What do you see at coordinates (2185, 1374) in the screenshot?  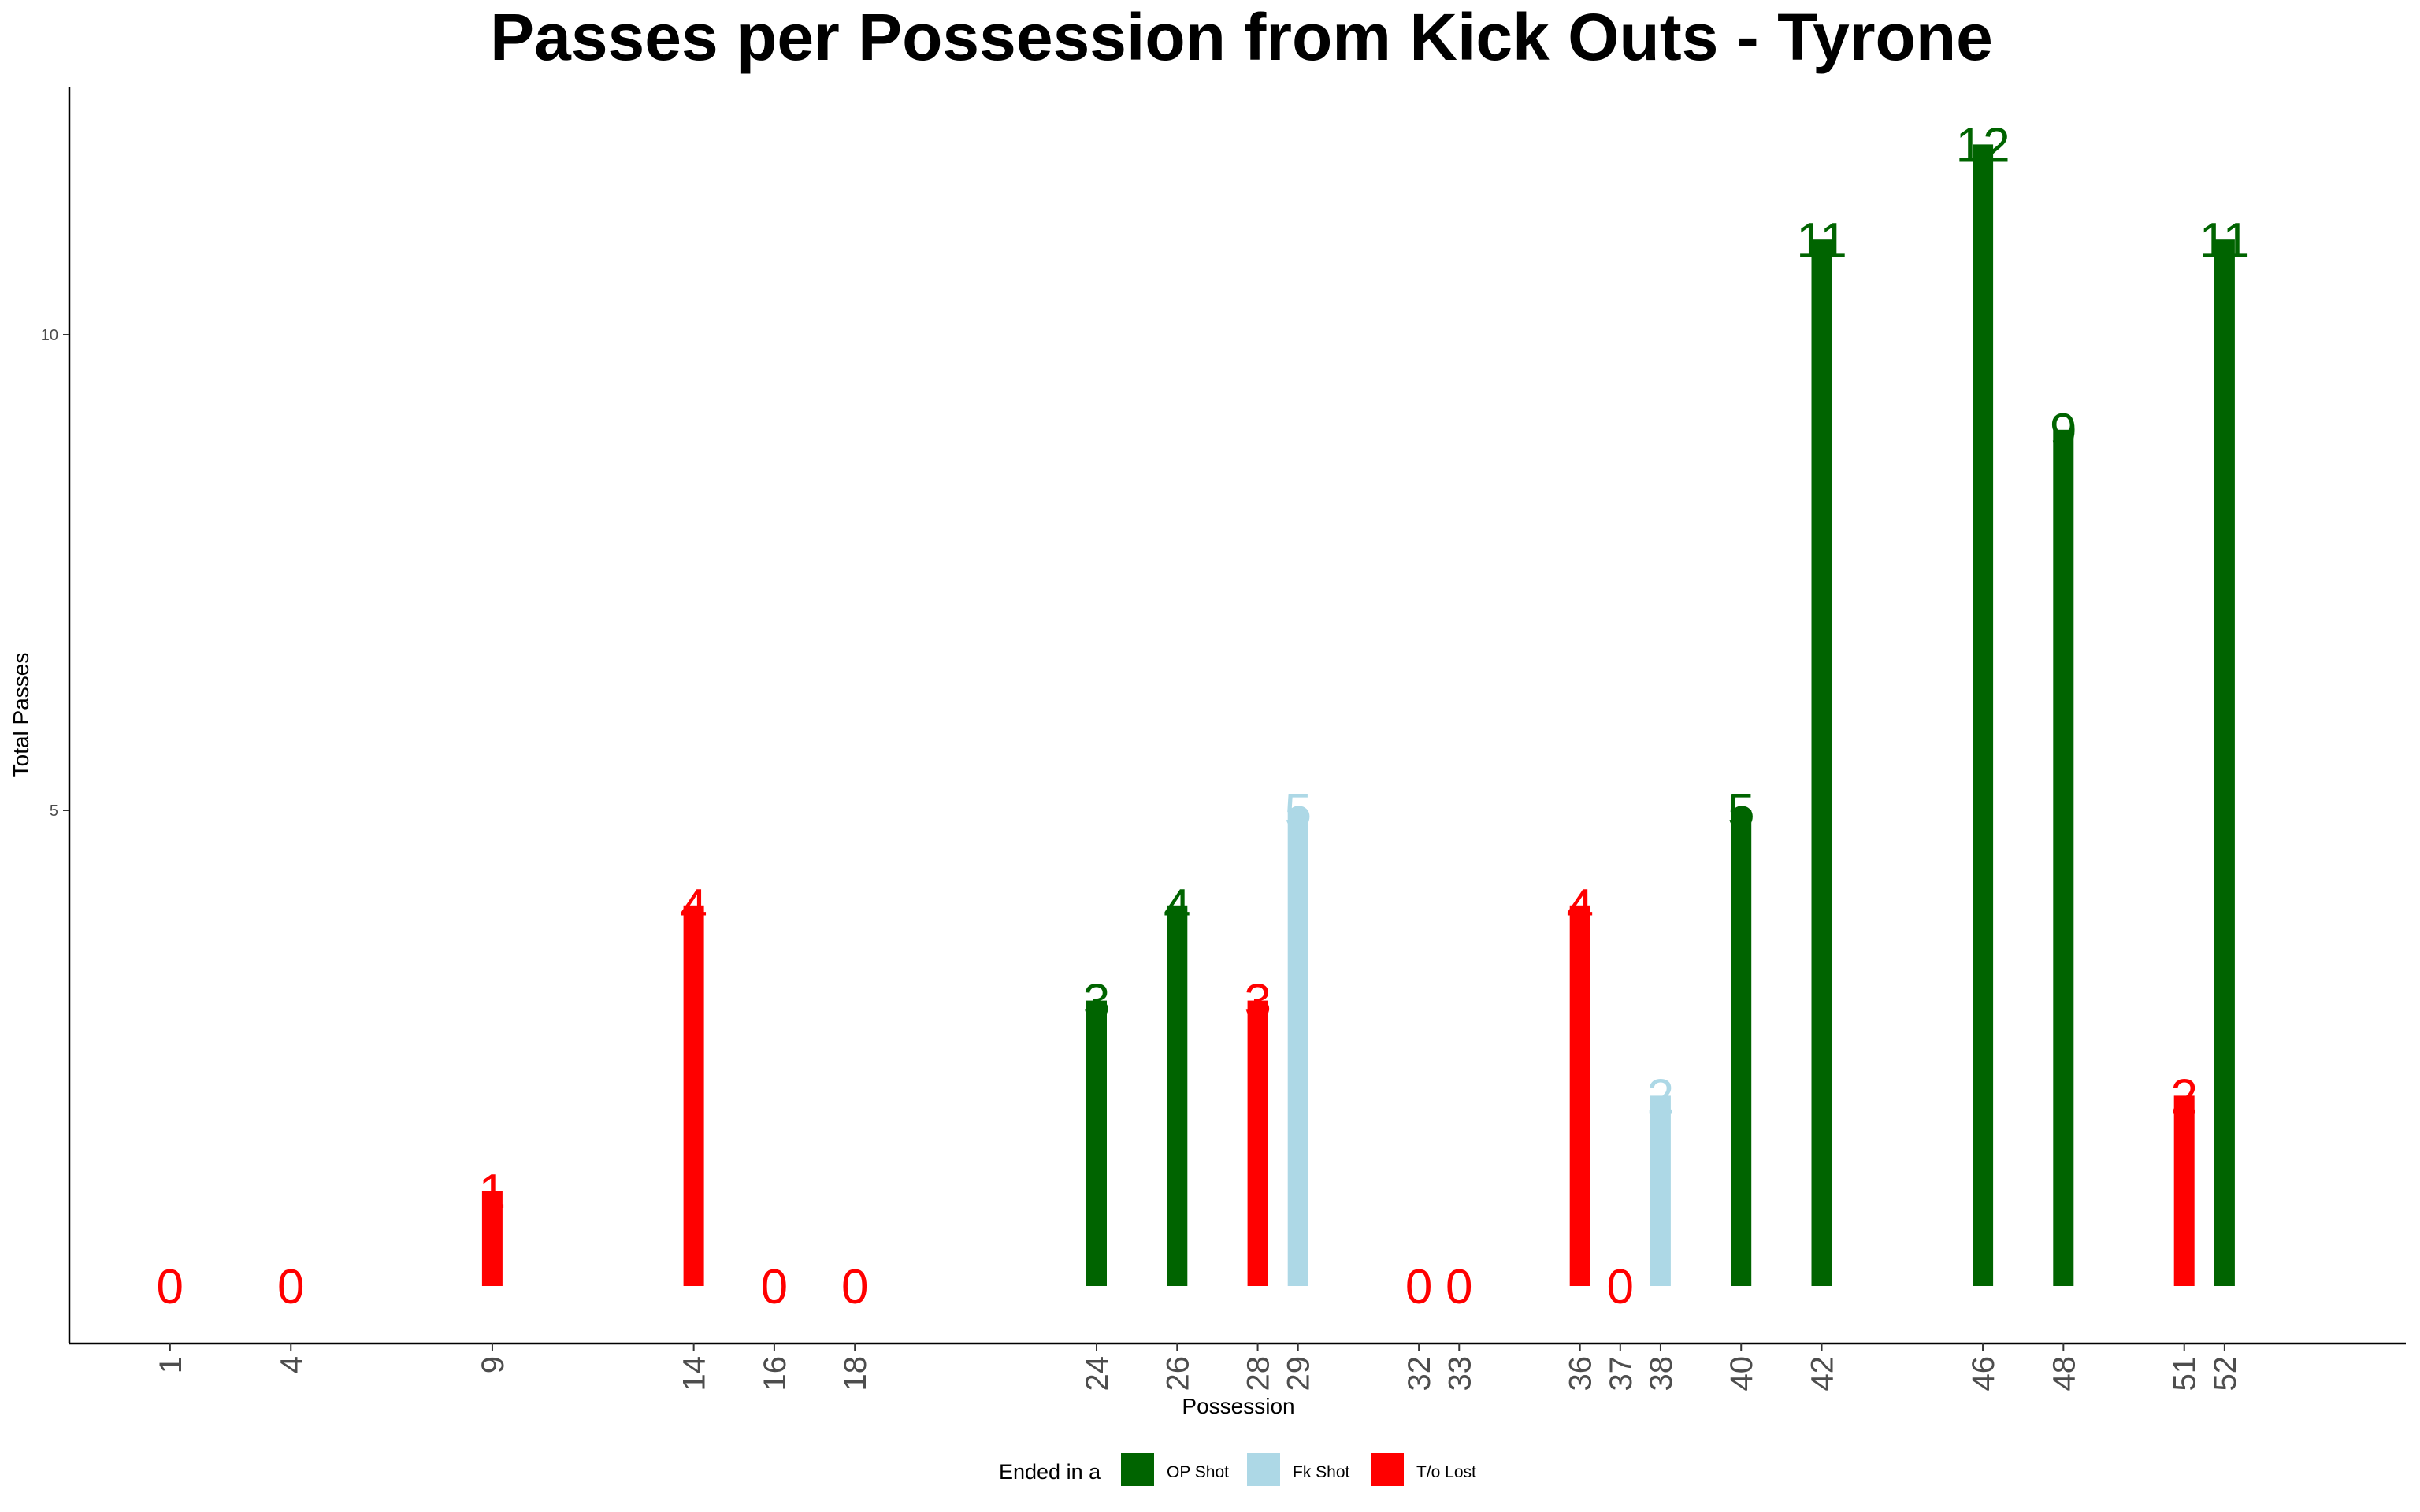 I see `x-tick-label-51: 51` at bounding box center [2185, 1374].